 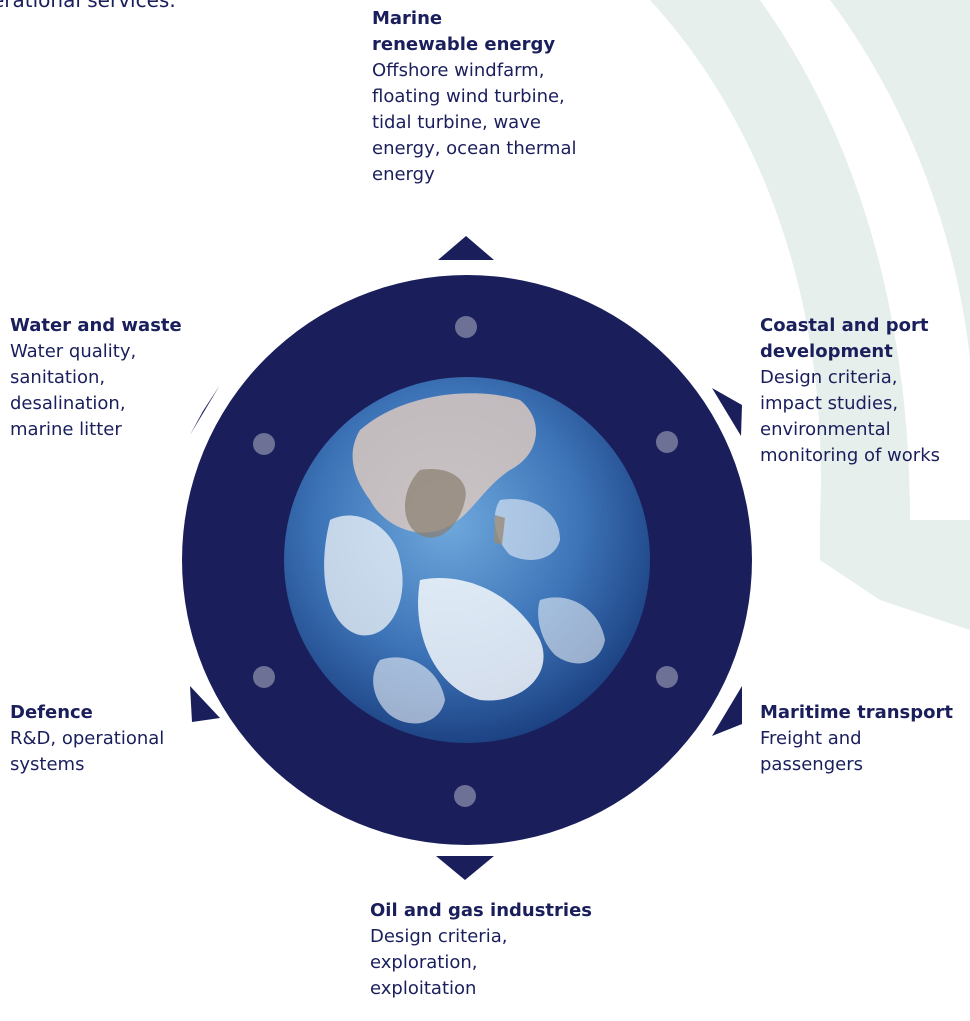 I want to click on ring-dot-bottom, so click(x=465, y=796).